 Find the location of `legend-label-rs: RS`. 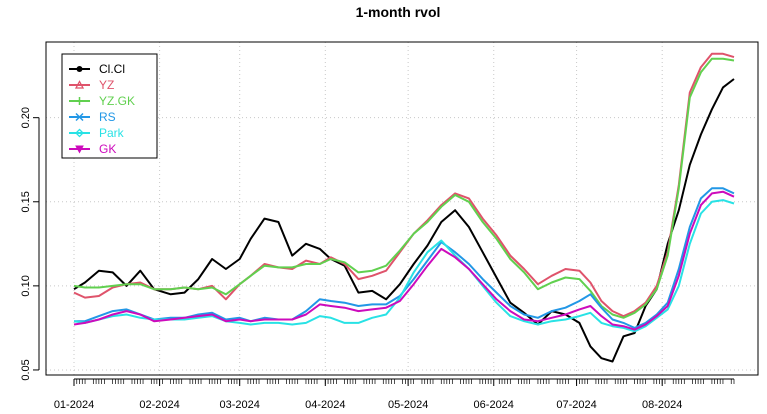

legend-label-rs: RS is located at coordinates (107, 117).